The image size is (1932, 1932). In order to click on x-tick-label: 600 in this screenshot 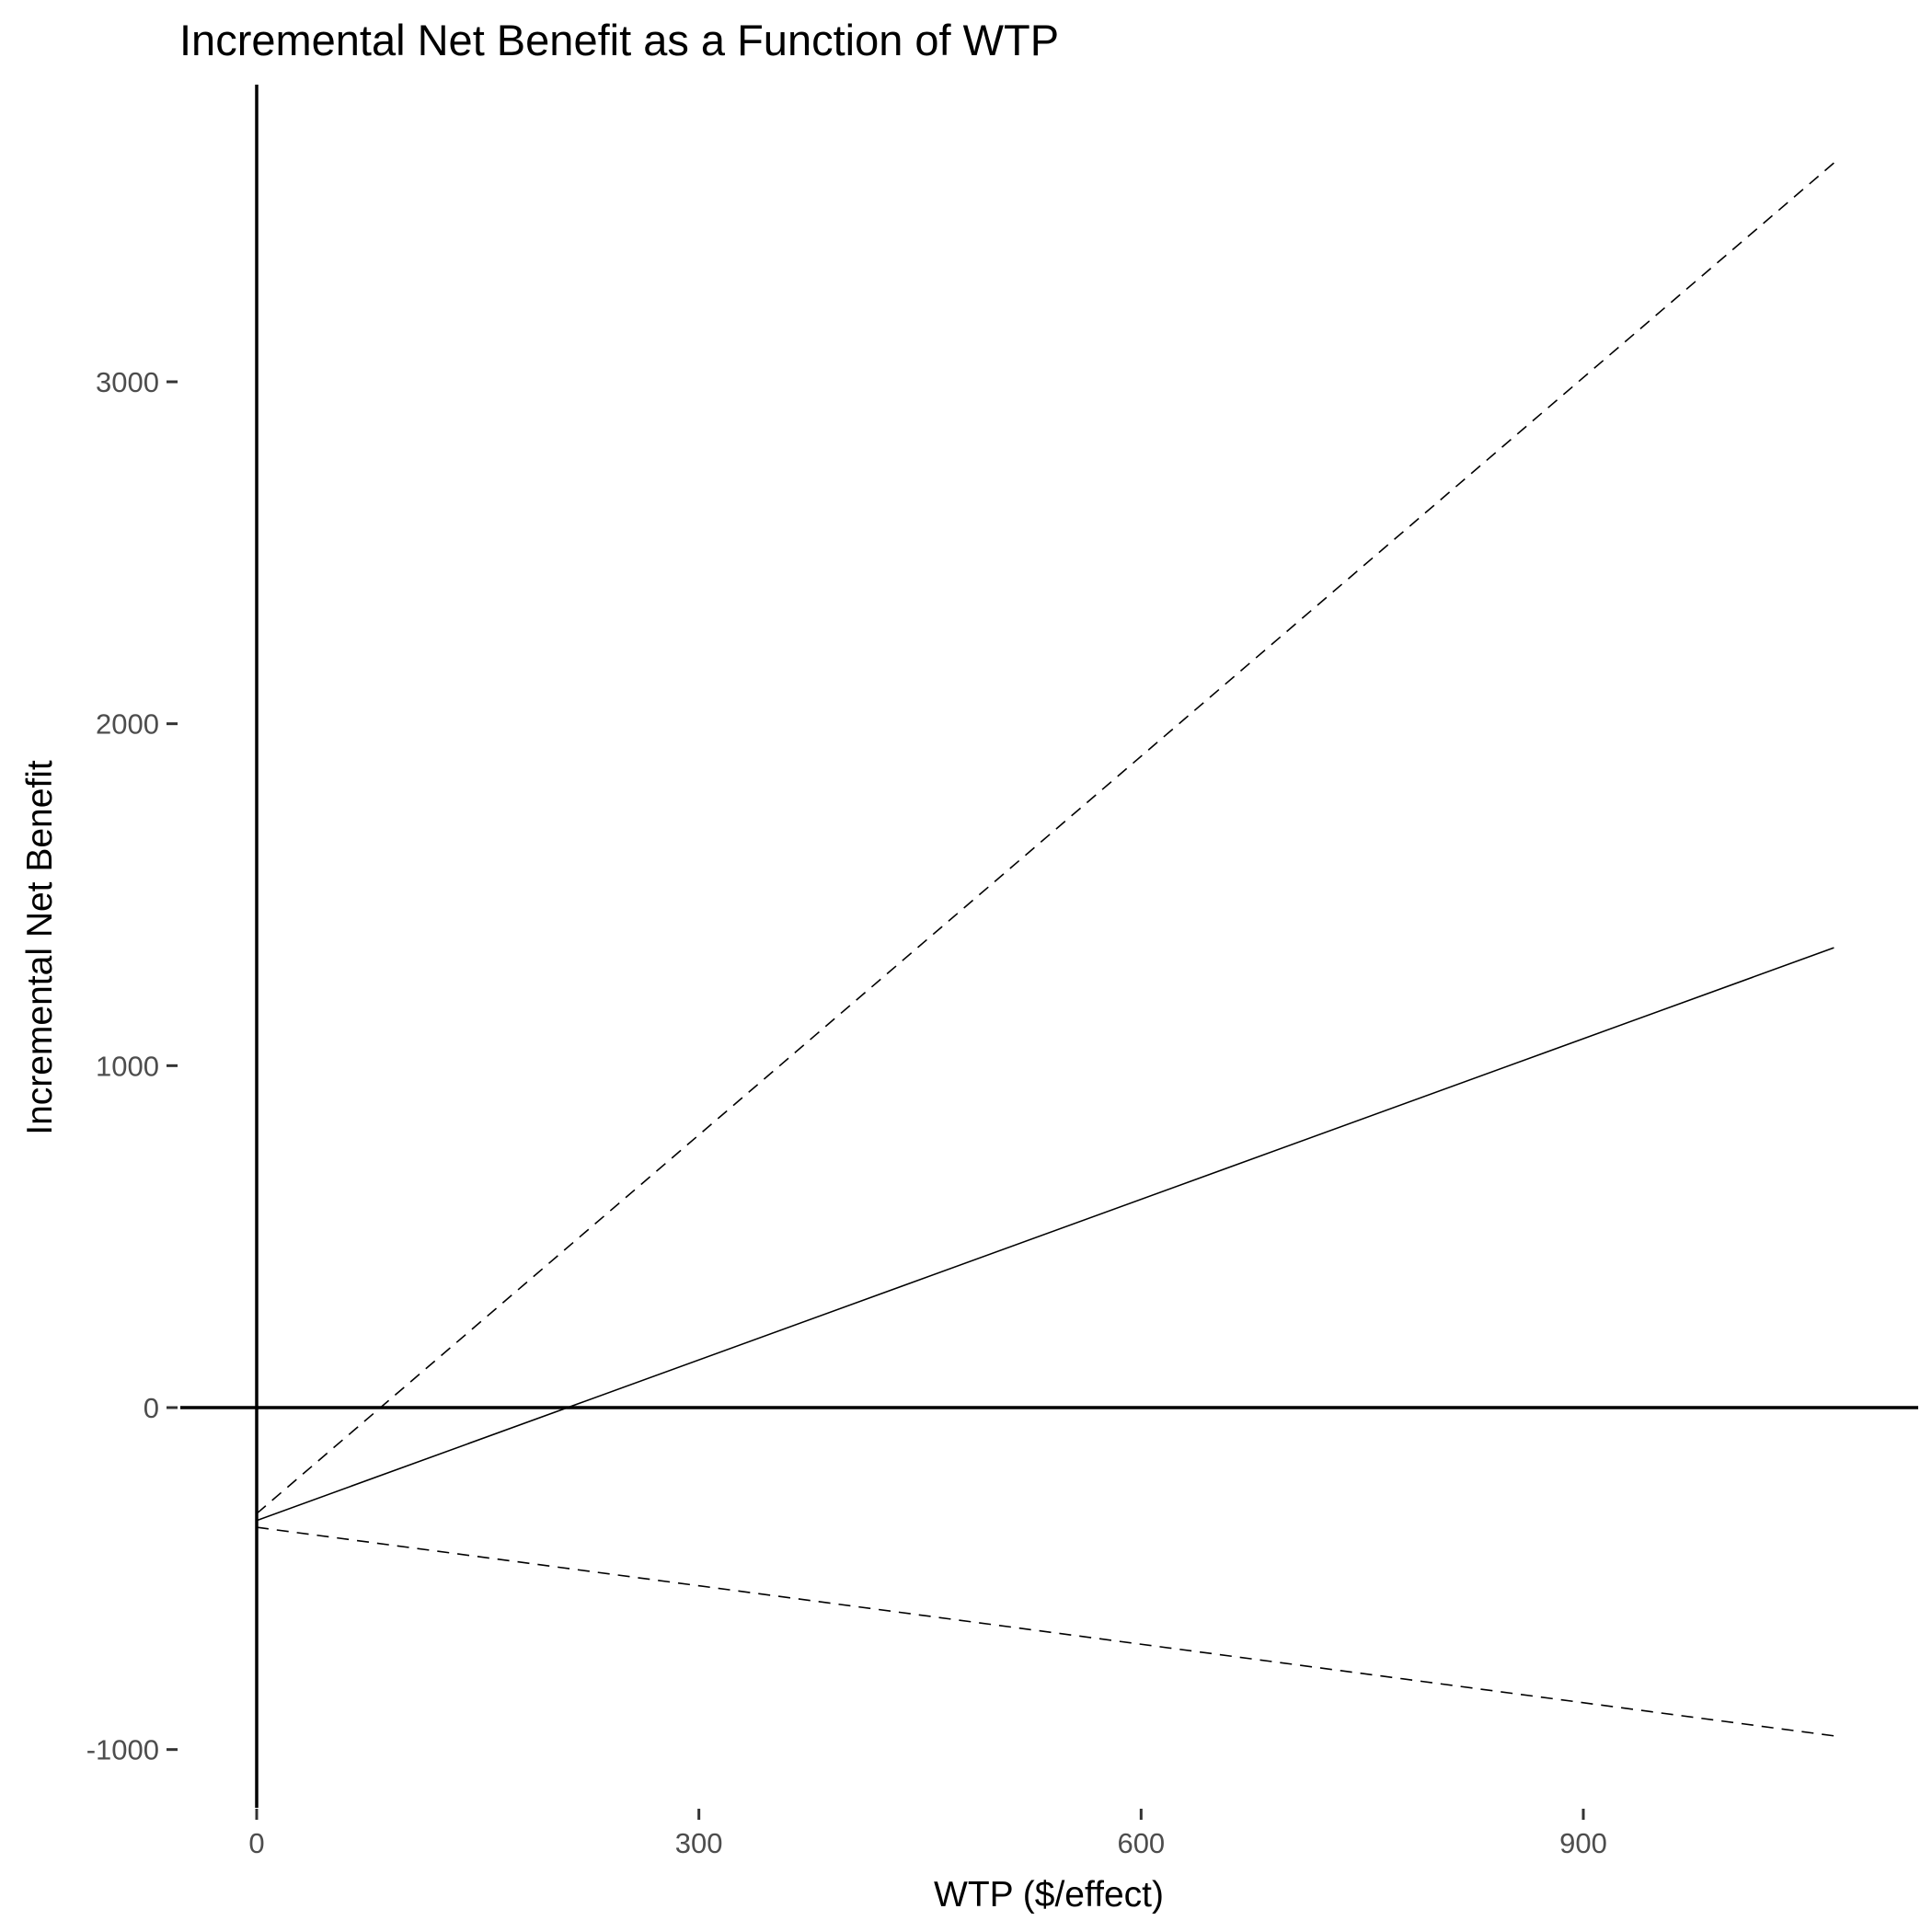, I will do `click(1141, 1843)`.